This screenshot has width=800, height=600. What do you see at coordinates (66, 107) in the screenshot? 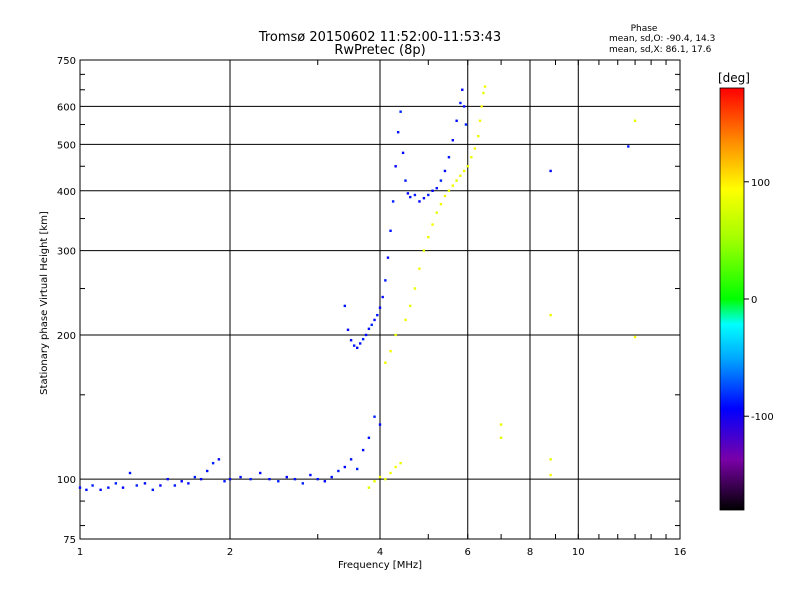
I see `y-tick-label: 600` at bounding box center [66, 107].